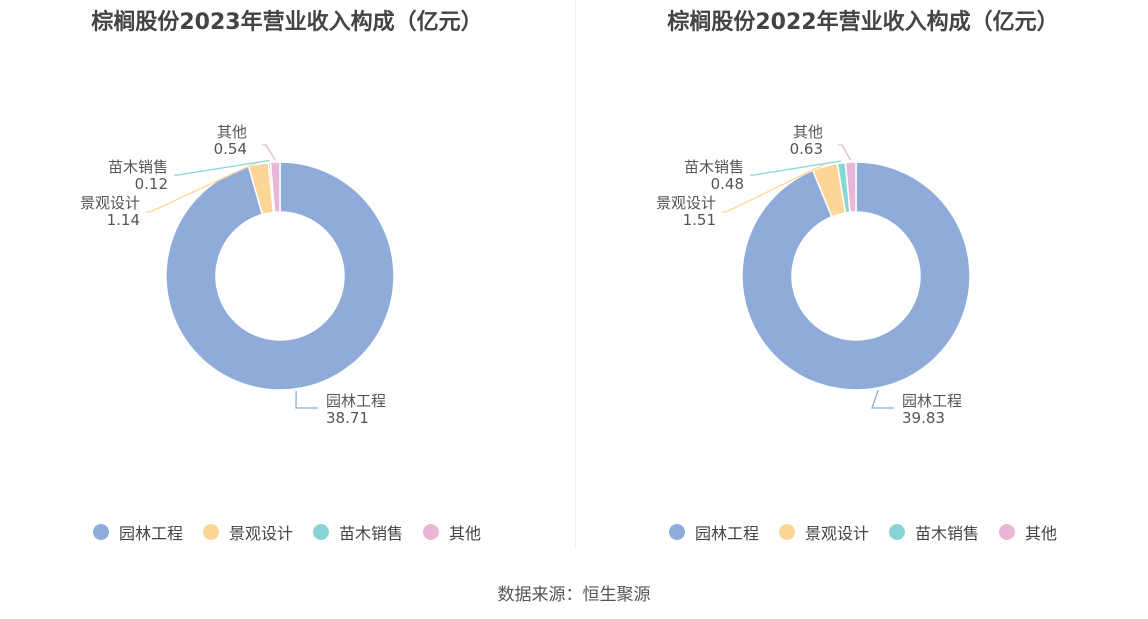  Describe the element at coordinates (151, 184) in the screenshot. I see `slice-value-label: 0.12` at that location.